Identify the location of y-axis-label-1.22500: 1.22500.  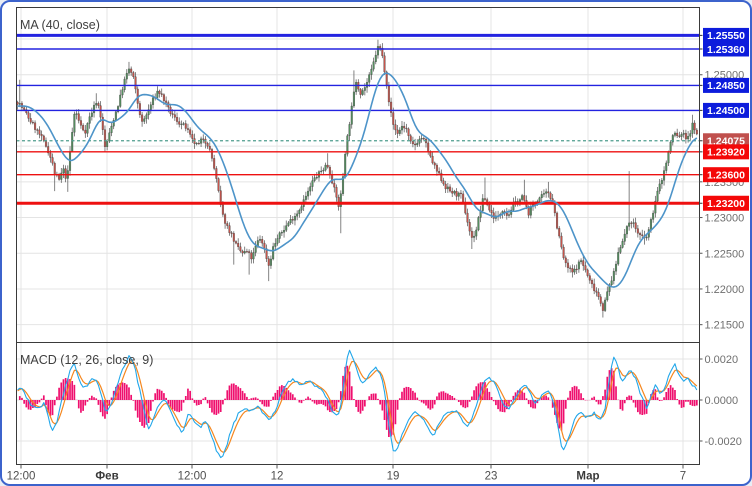
(725, 254).